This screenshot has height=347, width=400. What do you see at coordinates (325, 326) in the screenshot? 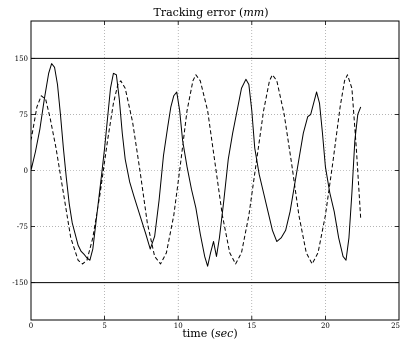
I see `x-tick-label-4: 20` at bounding box center [325, 326].